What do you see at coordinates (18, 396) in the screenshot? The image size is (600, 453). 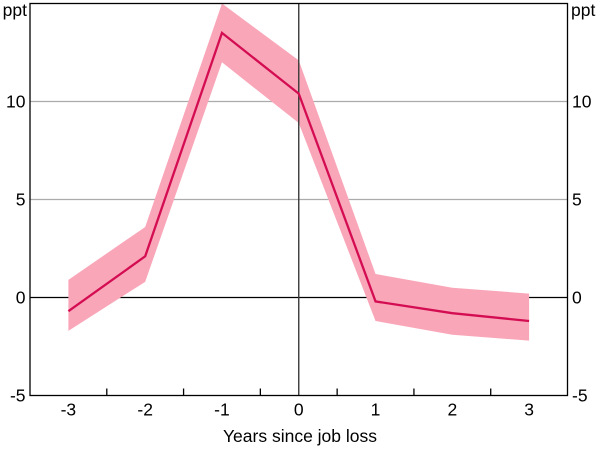 I see `y-tick-label-left: -5` at bounding box center [18, 396].